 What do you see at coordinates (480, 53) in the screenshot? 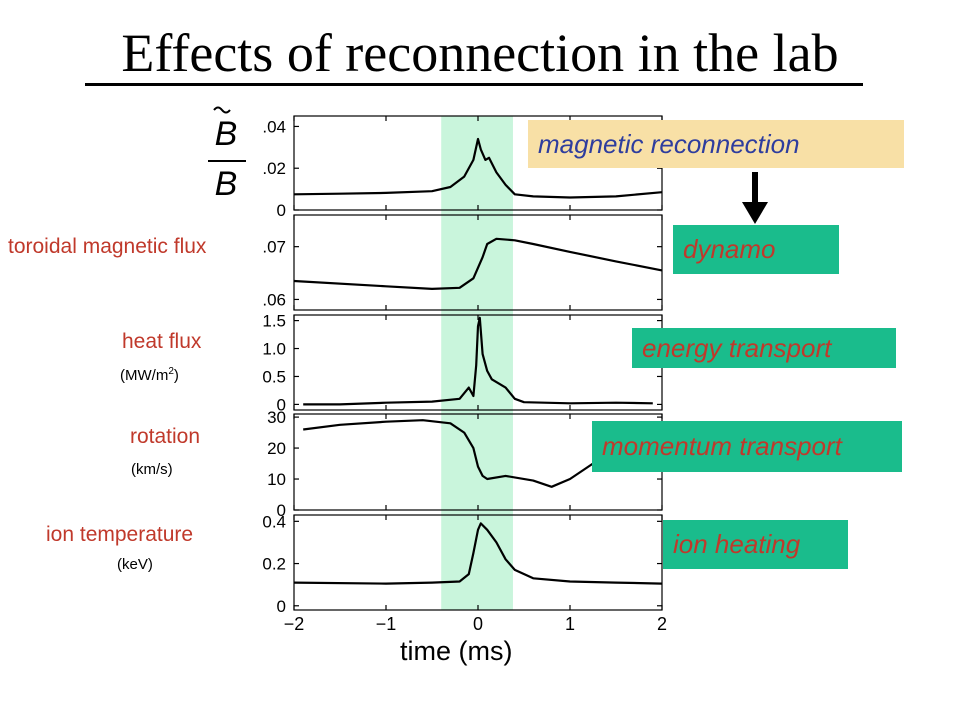
I see `page-title: Effects of reconnection in the lab` at bounding box center [480, 53].